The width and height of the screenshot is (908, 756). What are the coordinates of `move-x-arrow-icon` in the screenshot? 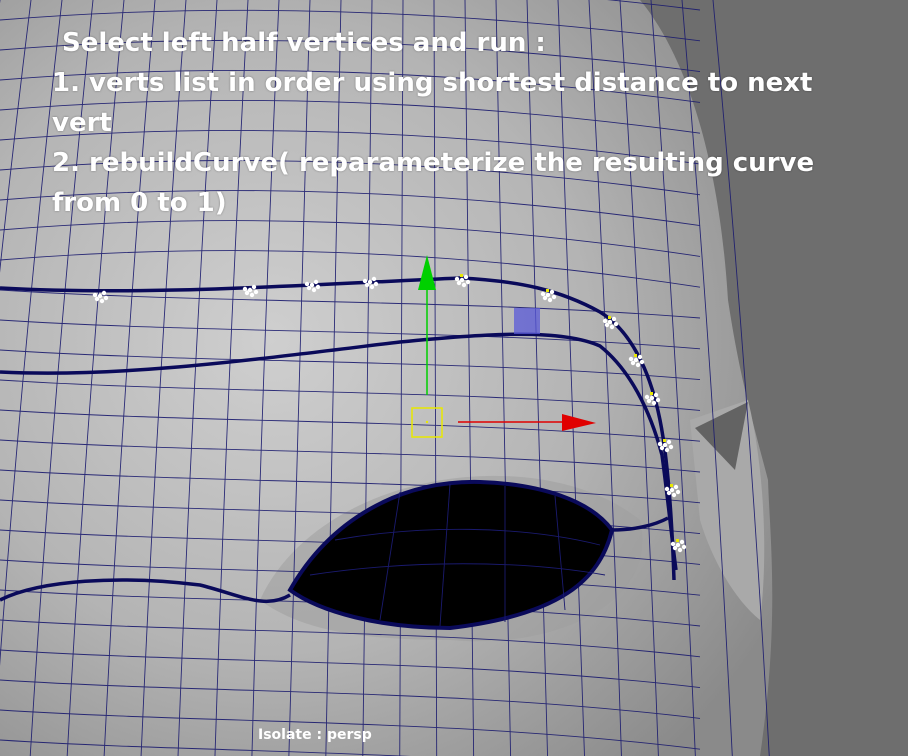 It's located at (579, 422).